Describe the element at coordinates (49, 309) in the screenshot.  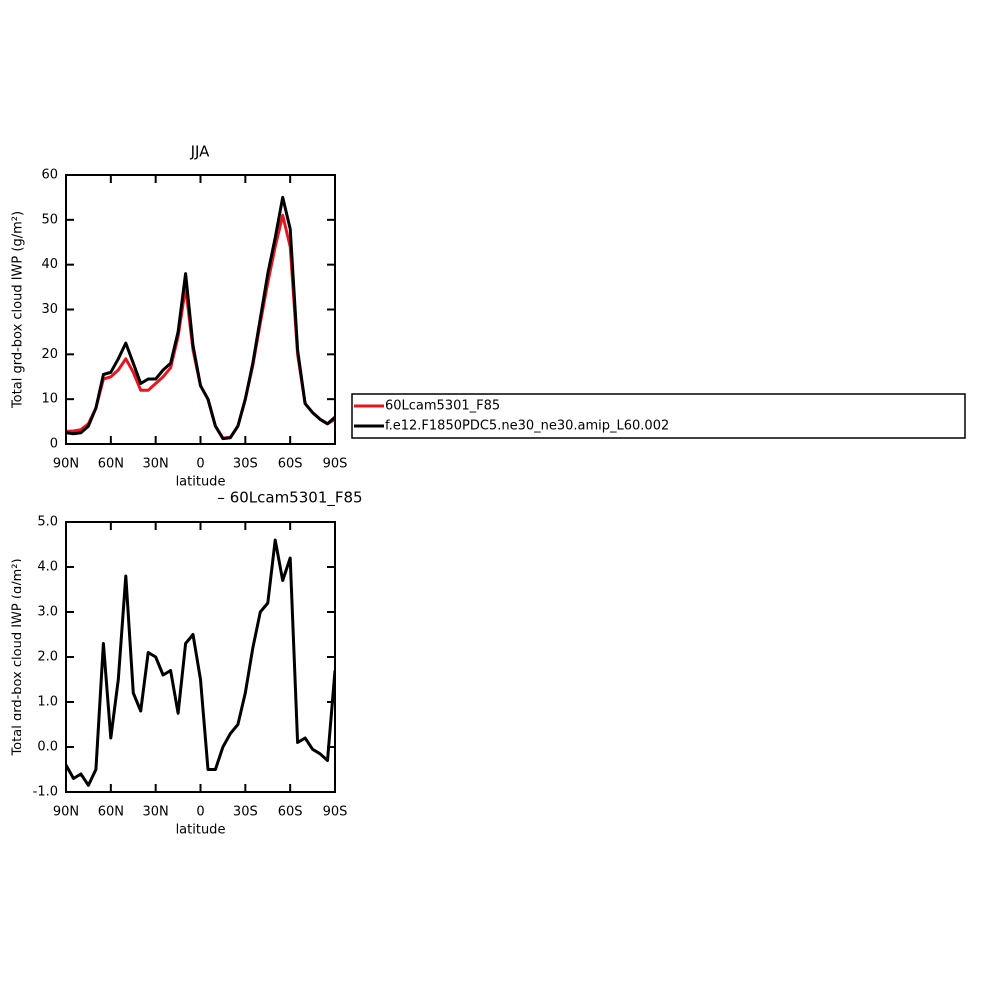
I see `y-tick-label: 30` at that location.